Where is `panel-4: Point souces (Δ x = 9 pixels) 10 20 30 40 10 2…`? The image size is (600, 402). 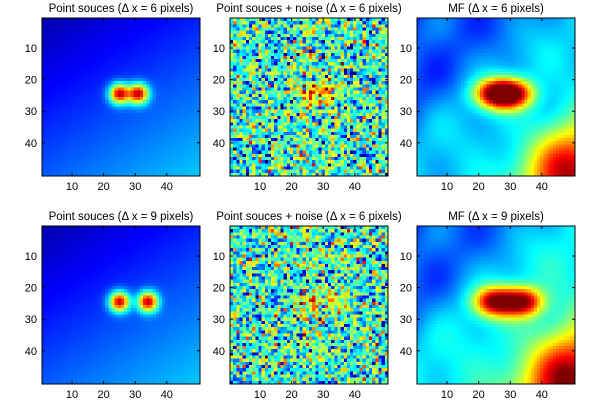 panel-4: Point souces (Δ x = 9 pixels) 10 20 30 40 10 2… is located at coordinates (113, 306).